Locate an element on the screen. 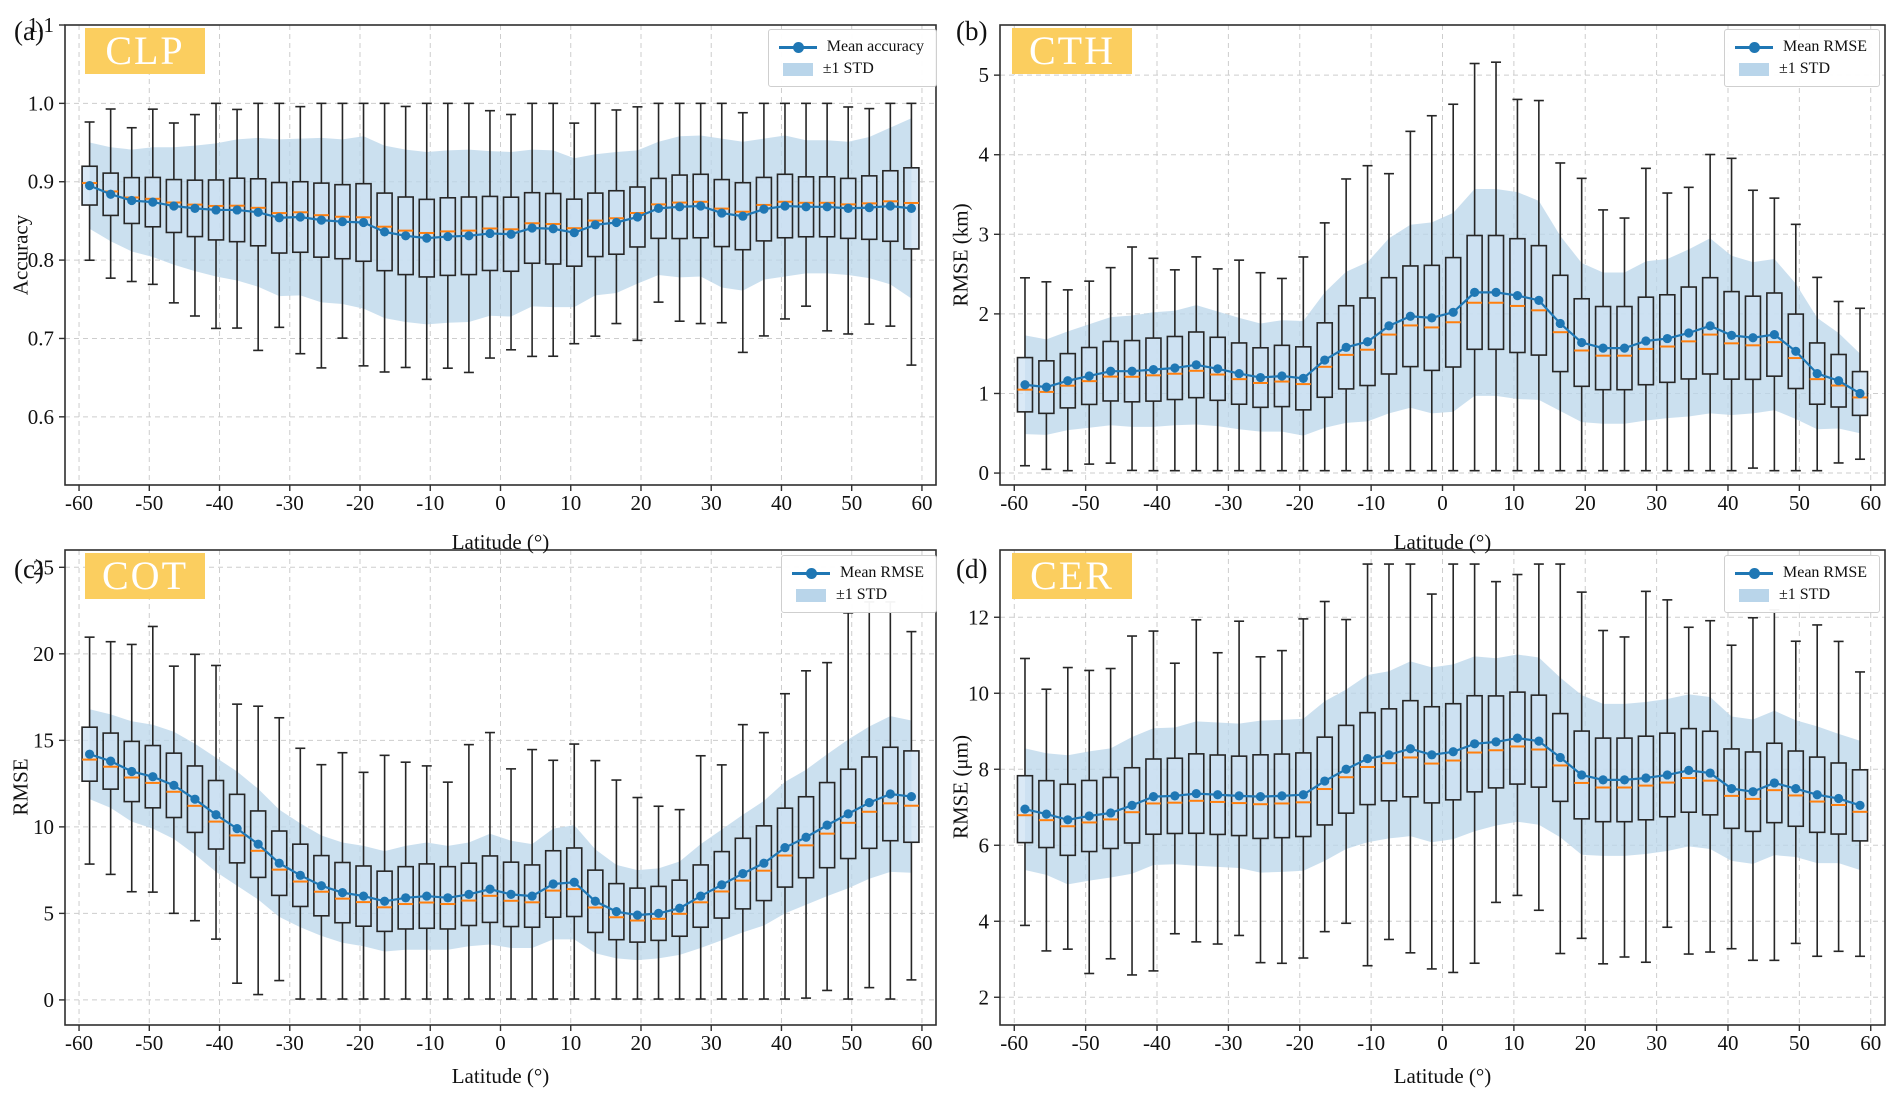  y-axis-label: RMSE is located at coordinates (20, 787).